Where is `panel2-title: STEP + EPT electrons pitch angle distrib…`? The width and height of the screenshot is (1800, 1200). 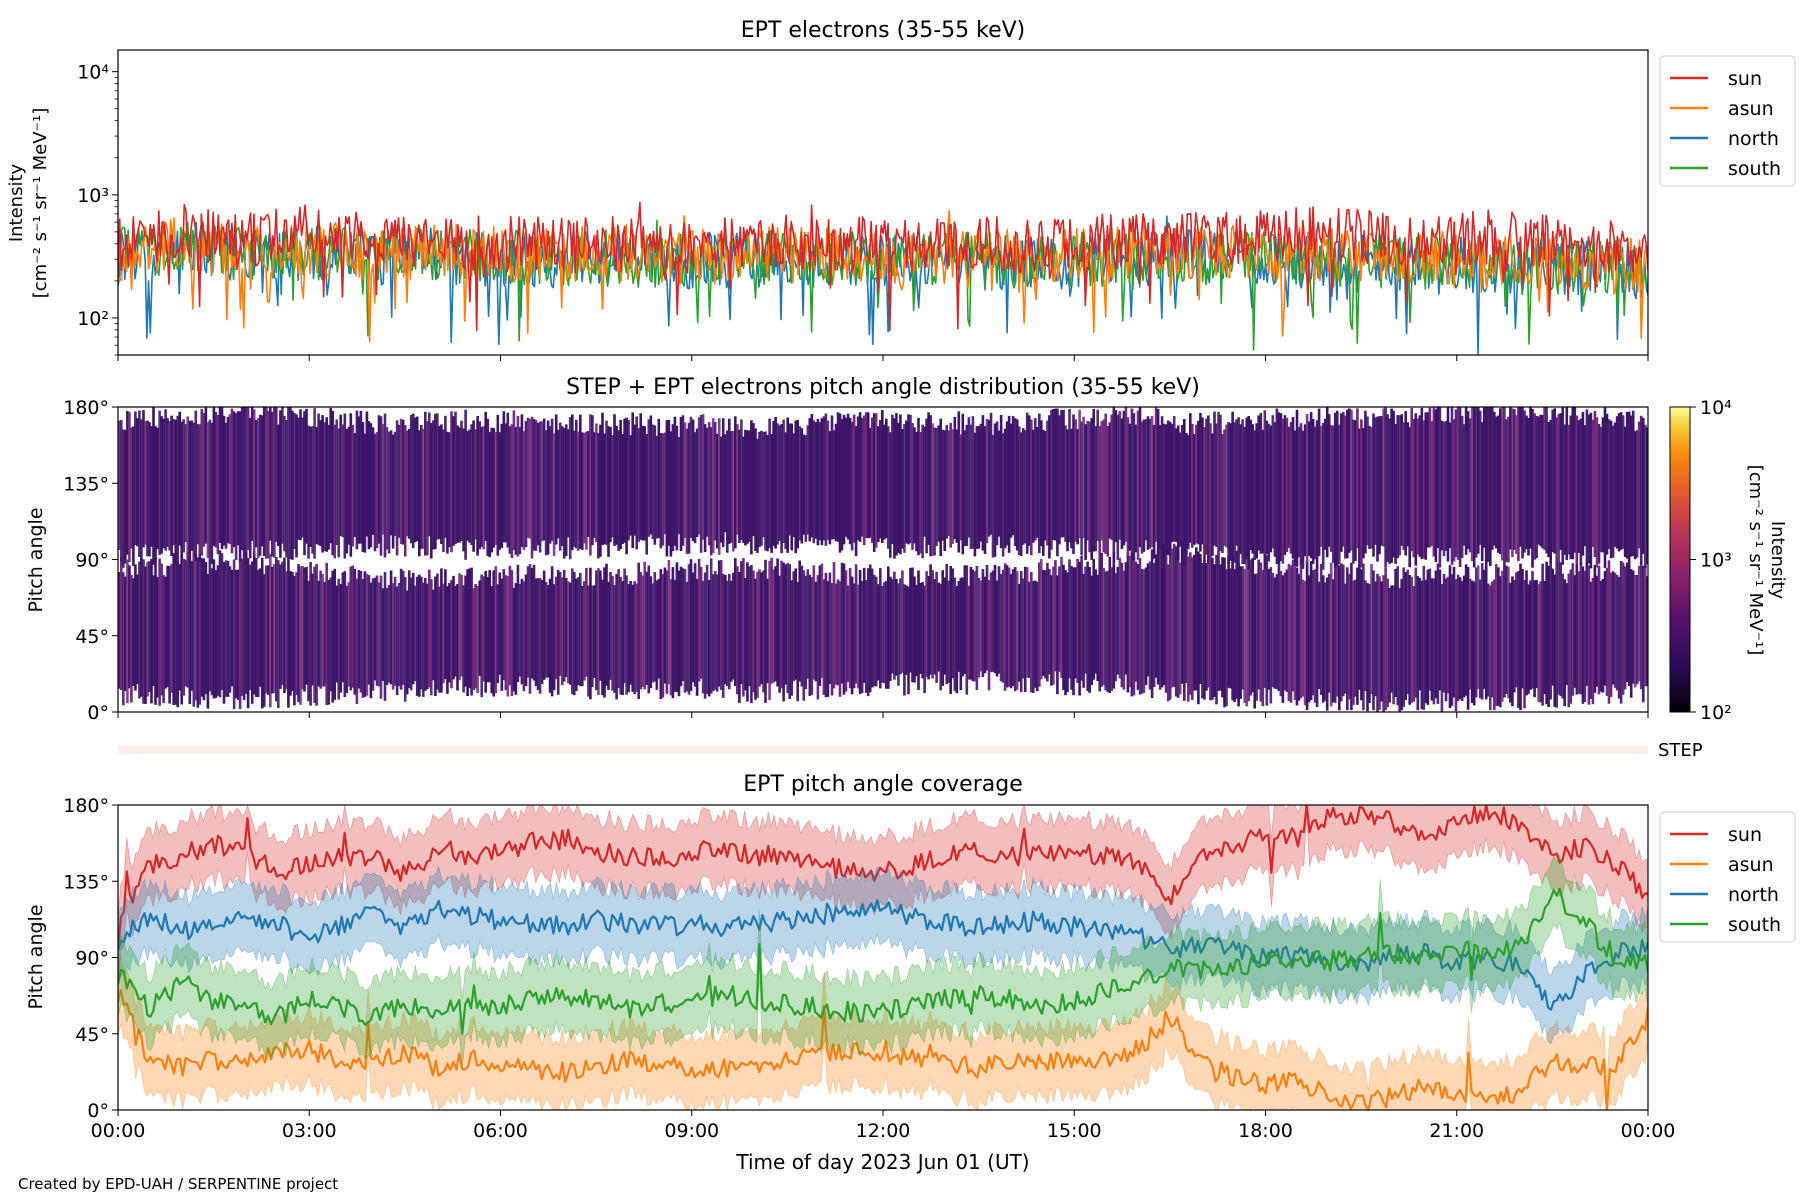
panel2-title: STEP + EPT electrons pitch angle distrib… is located at coordinates (883, 387).